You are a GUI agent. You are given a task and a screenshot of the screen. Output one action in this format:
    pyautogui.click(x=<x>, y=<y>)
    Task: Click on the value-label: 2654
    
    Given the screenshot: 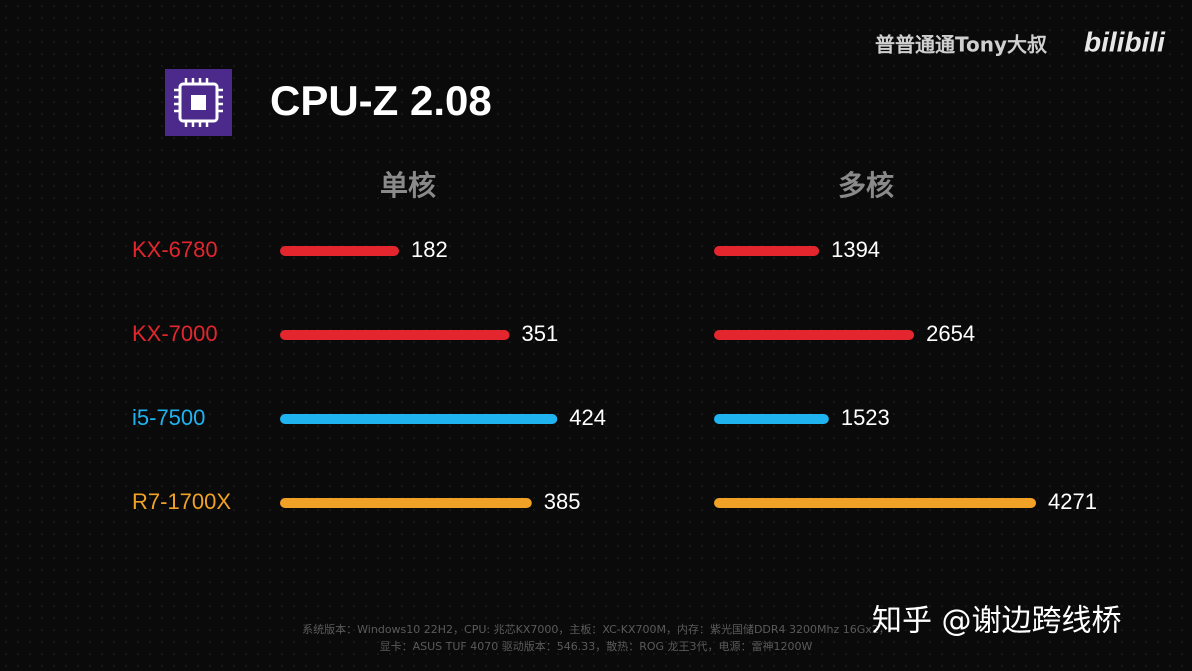 What is the action you would take?
    pyautogui.click(x=950, y=333)
    